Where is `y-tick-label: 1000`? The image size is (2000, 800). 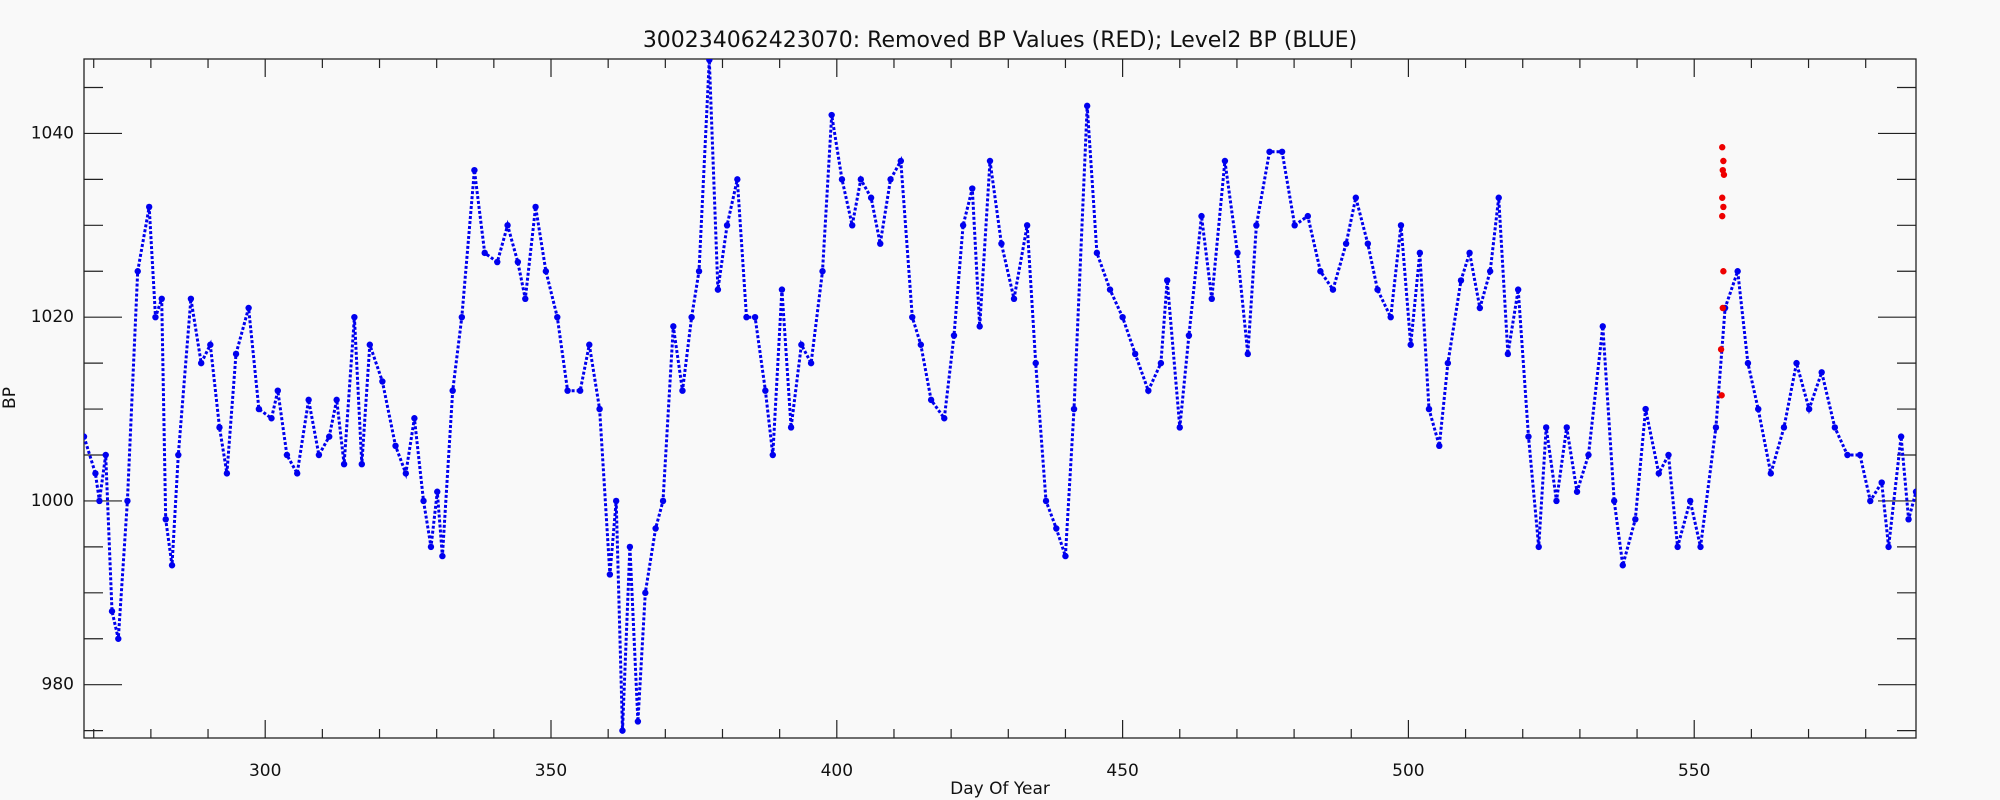
y-tick-label: 1000 is located at coordinates (52, 501).